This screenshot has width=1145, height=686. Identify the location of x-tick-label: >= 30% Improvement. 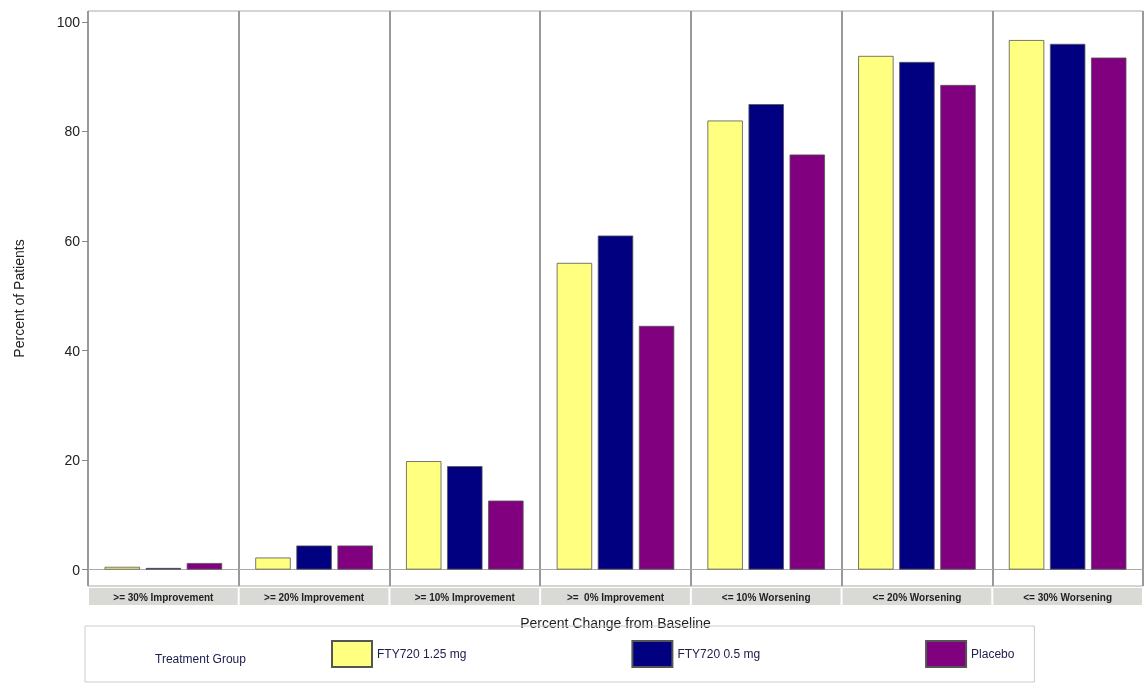
(164, 597).